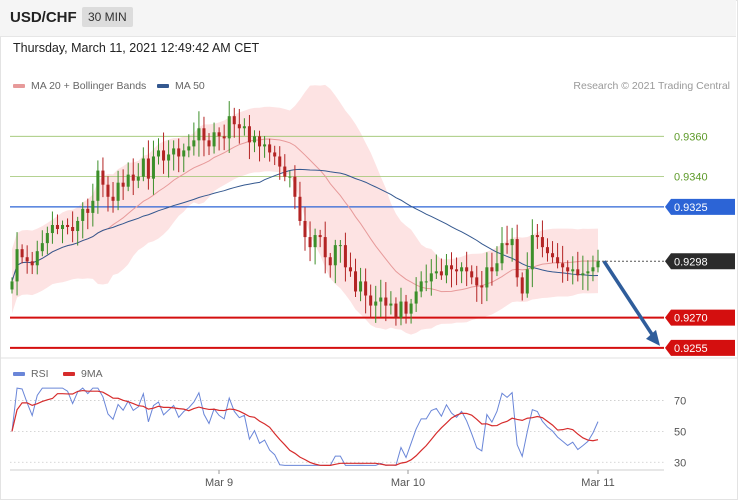 Image resolution: width=738 pixels, height=500 pixels. I want to click on symbol-label: USD/CHF, so click(43, 17).